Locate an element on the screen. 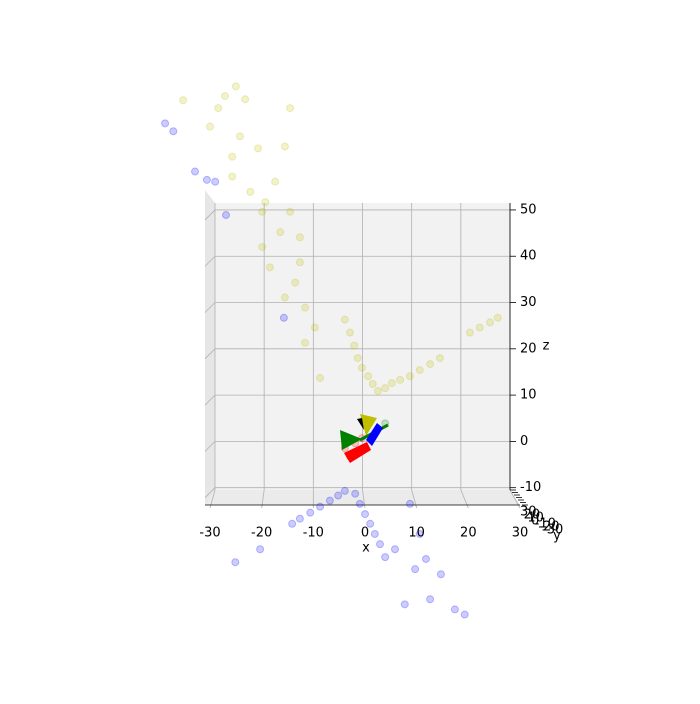 The image size is (700, 704). x-tick-label: 10 is located at coordinates (416, 533).